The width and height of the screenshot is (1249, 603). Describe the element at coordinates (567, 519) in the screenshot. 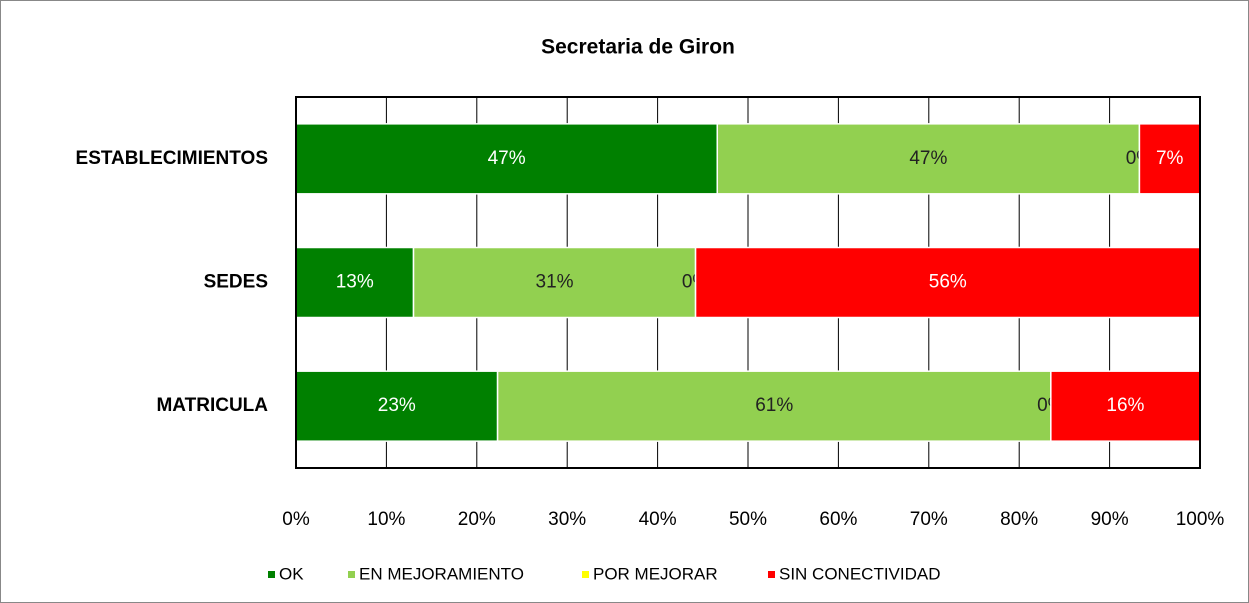

I see `x-tick-label: 30%` at that location.